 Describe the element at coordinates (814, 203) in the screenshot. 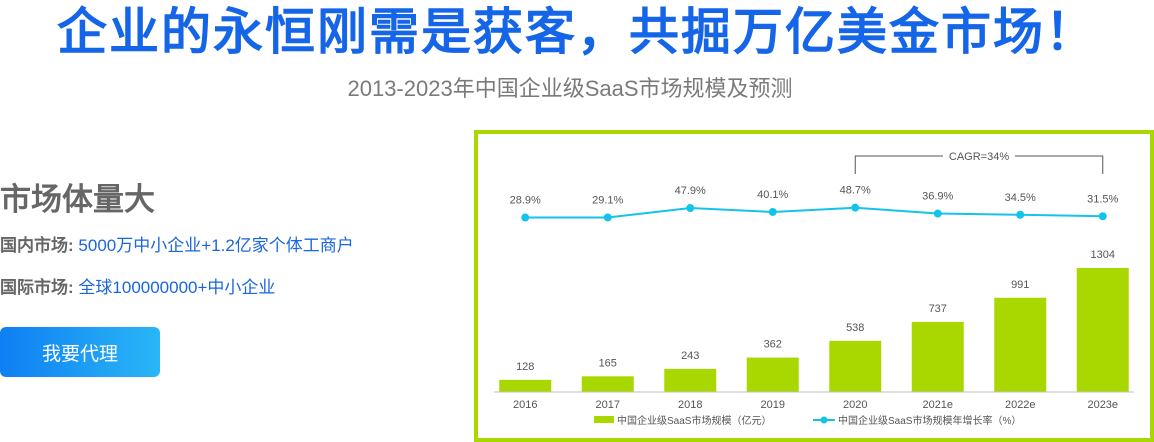

I see `growth-line-layer: 28.9% 29.1% 47.9% 40.1% 48.7% 36.9% 34.5% 31.5%` at that location.